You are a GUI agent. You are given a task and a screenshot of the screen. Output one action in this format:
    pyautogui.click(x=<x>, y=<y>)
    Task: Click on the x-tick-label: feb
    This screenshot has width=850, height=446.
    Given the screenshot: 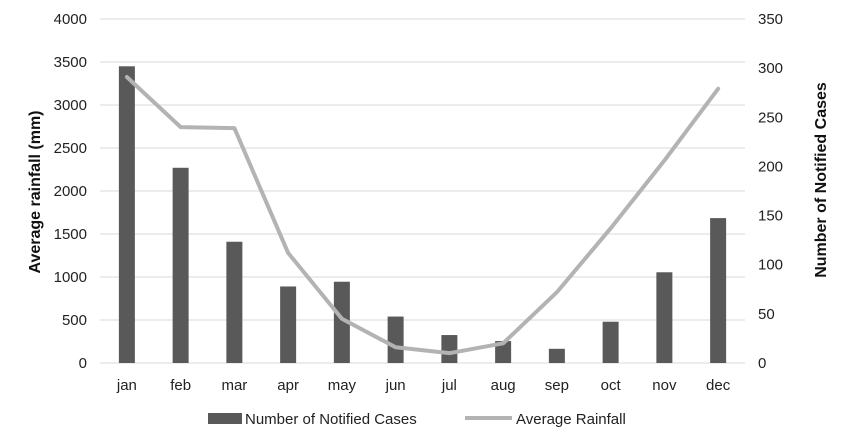 What is the action you would take?
    pyautogui.click(x=180, y=385)
    